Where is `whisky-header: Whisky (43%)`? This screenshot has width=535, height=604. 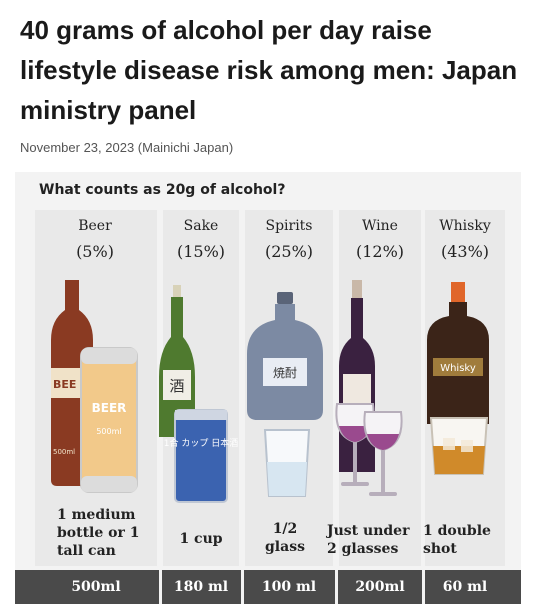
whisky-header: Whisky (43%) is located at coordinates (465, 239).